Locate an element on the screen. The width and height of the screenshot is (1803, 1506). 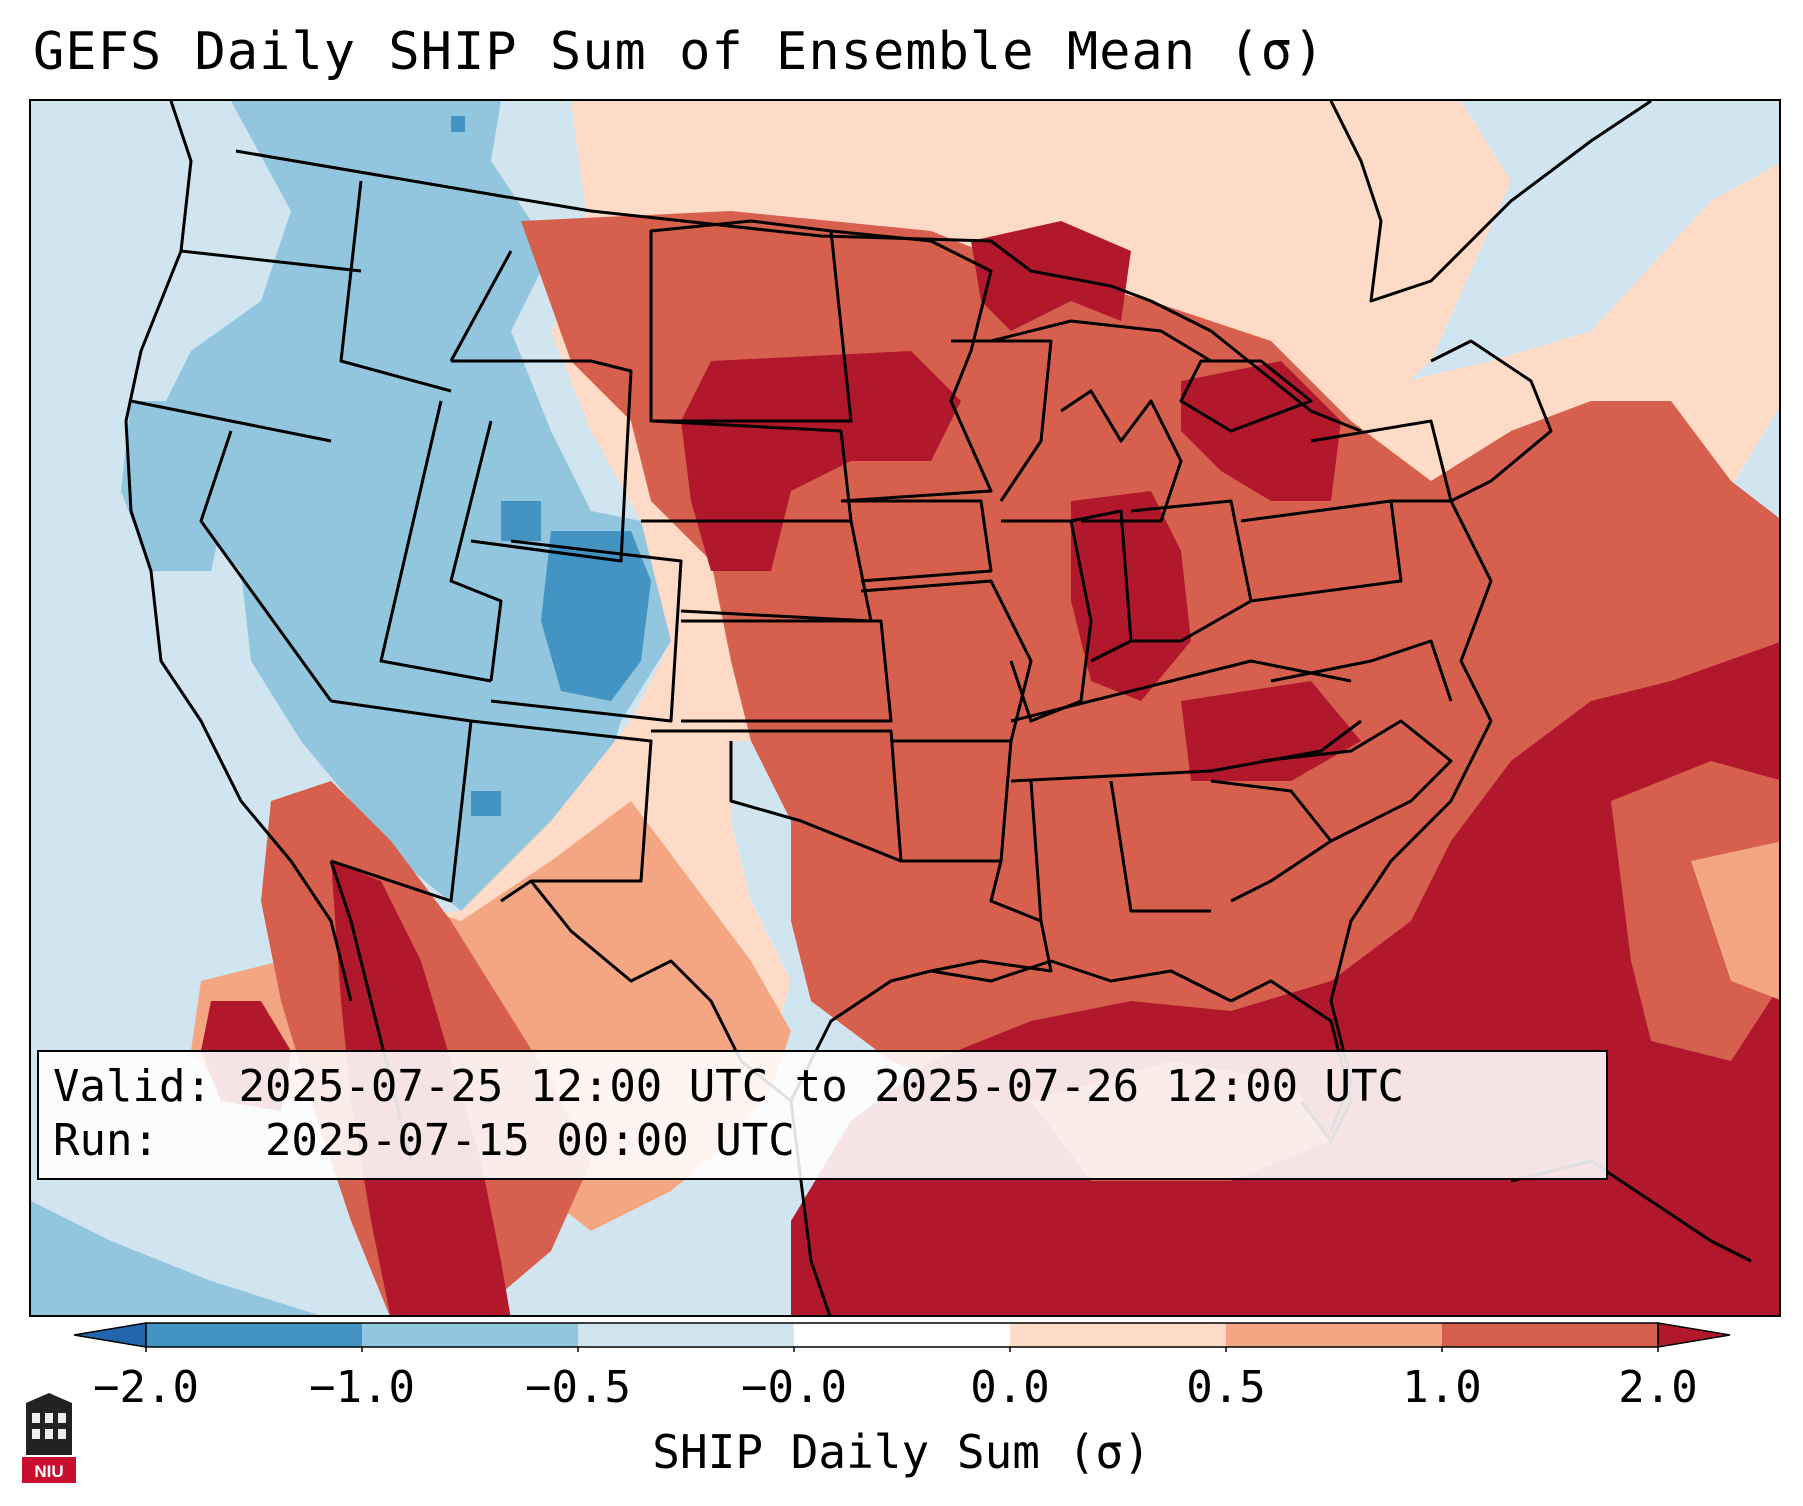
region-strong-pos-michigan is located at coordinates (1261, 431).